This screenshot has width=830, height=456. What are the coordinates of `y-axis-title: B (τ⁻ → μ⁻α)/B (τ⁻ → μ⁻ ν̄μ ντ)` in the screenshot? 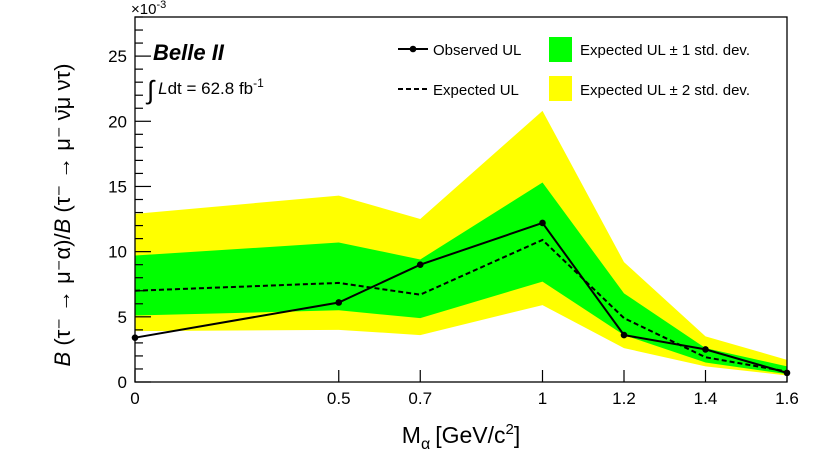 It's located at (62, 215).